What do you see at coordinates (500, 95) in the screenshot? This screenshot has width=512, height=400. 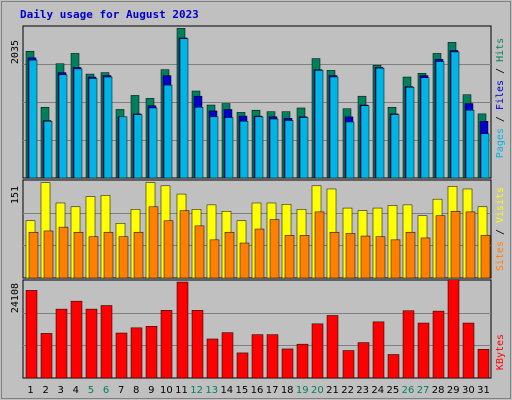 I see `series-label-part: Files` at bounding box center [500, 95].